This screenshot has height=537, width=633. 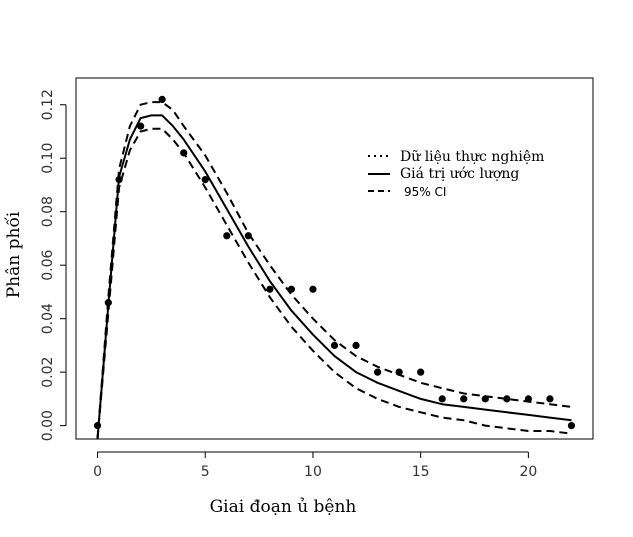 What do you see at coordinates (421, 472) in the screenshot?
I see `x-tick-label: 15` at bounding box center [421, 472].